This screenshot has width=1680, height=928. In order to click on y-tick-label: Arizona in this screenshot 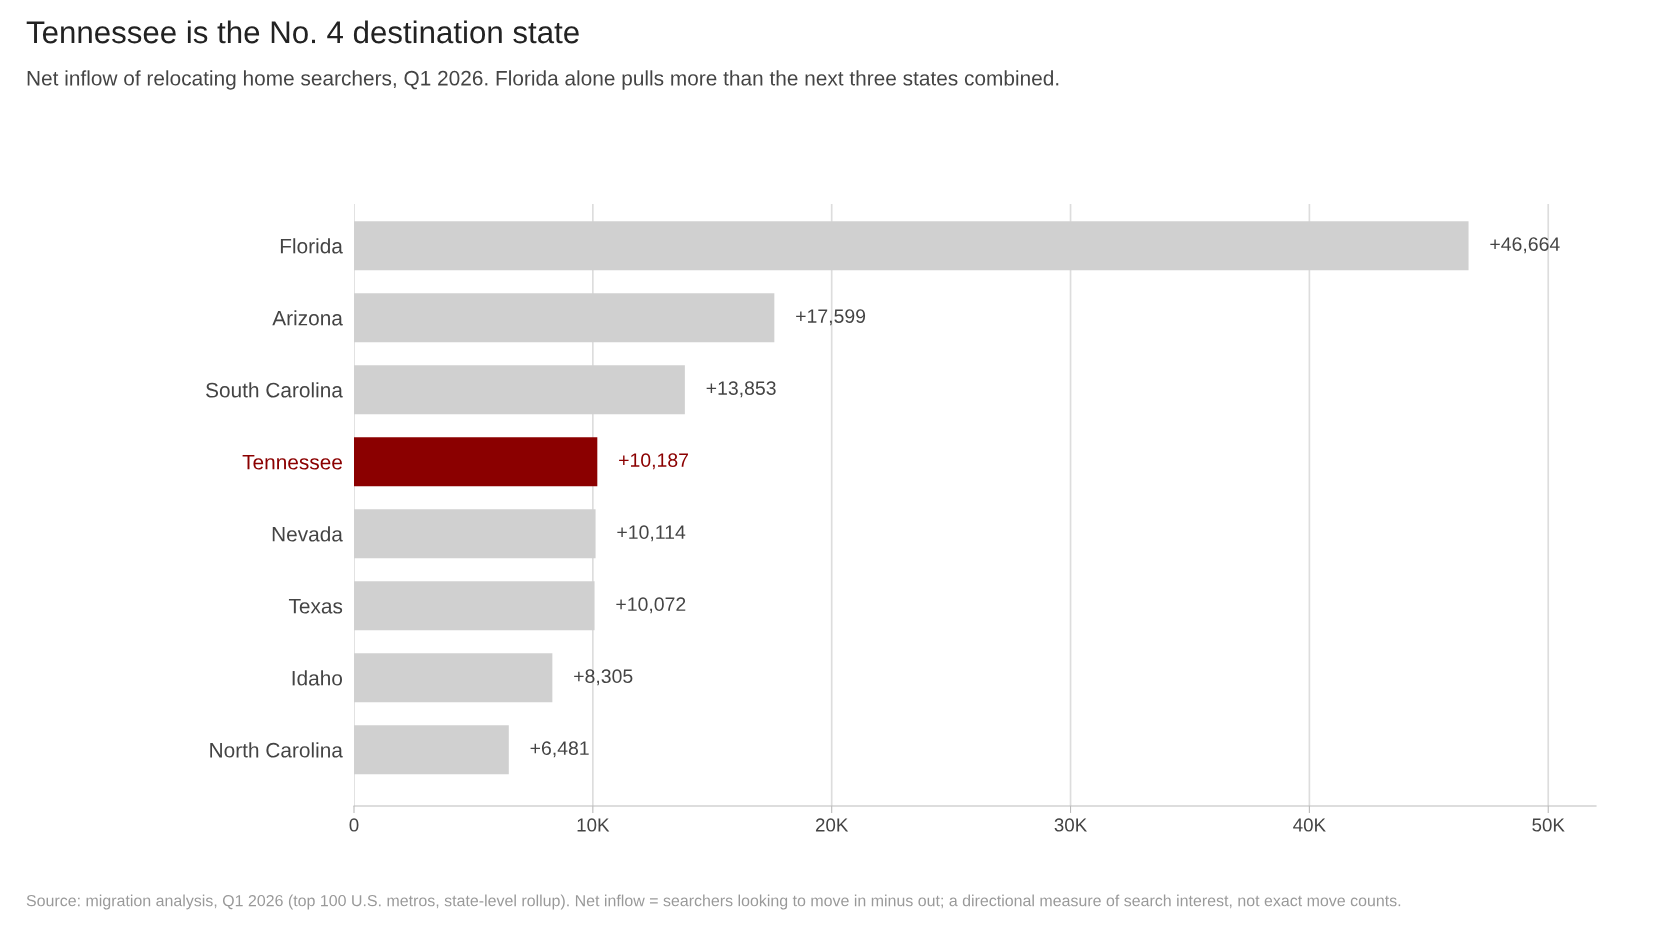, I will do `click(307, 318)`.